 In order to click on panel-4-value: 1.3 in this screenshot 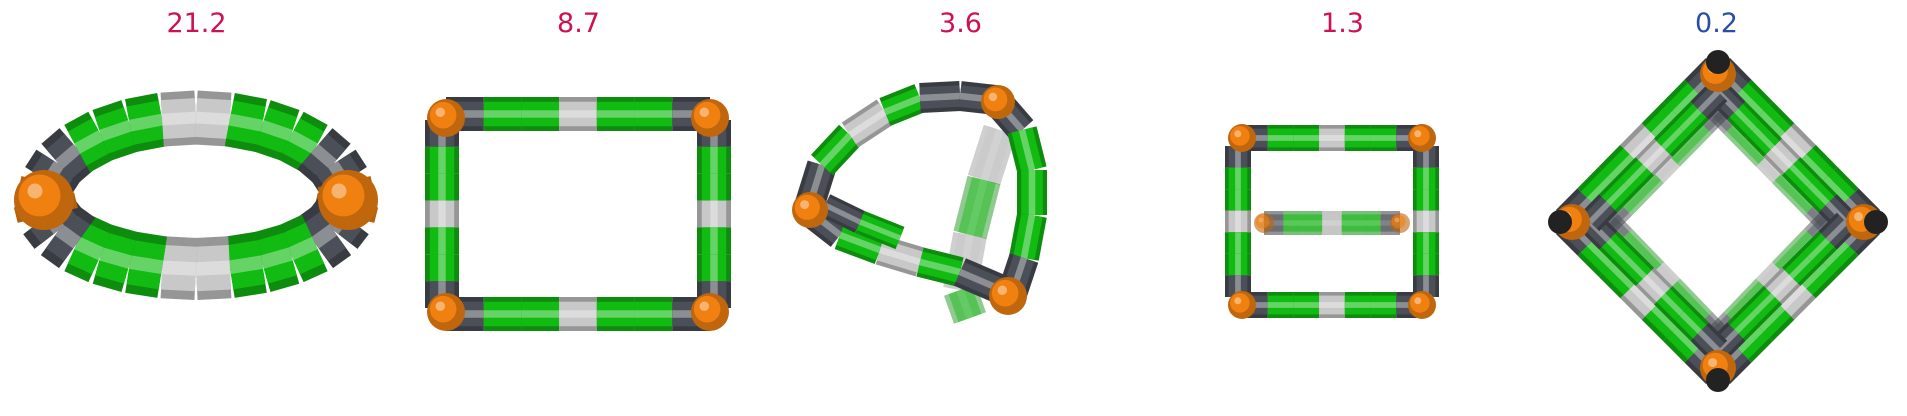, I will do `click(1342, 23)`.